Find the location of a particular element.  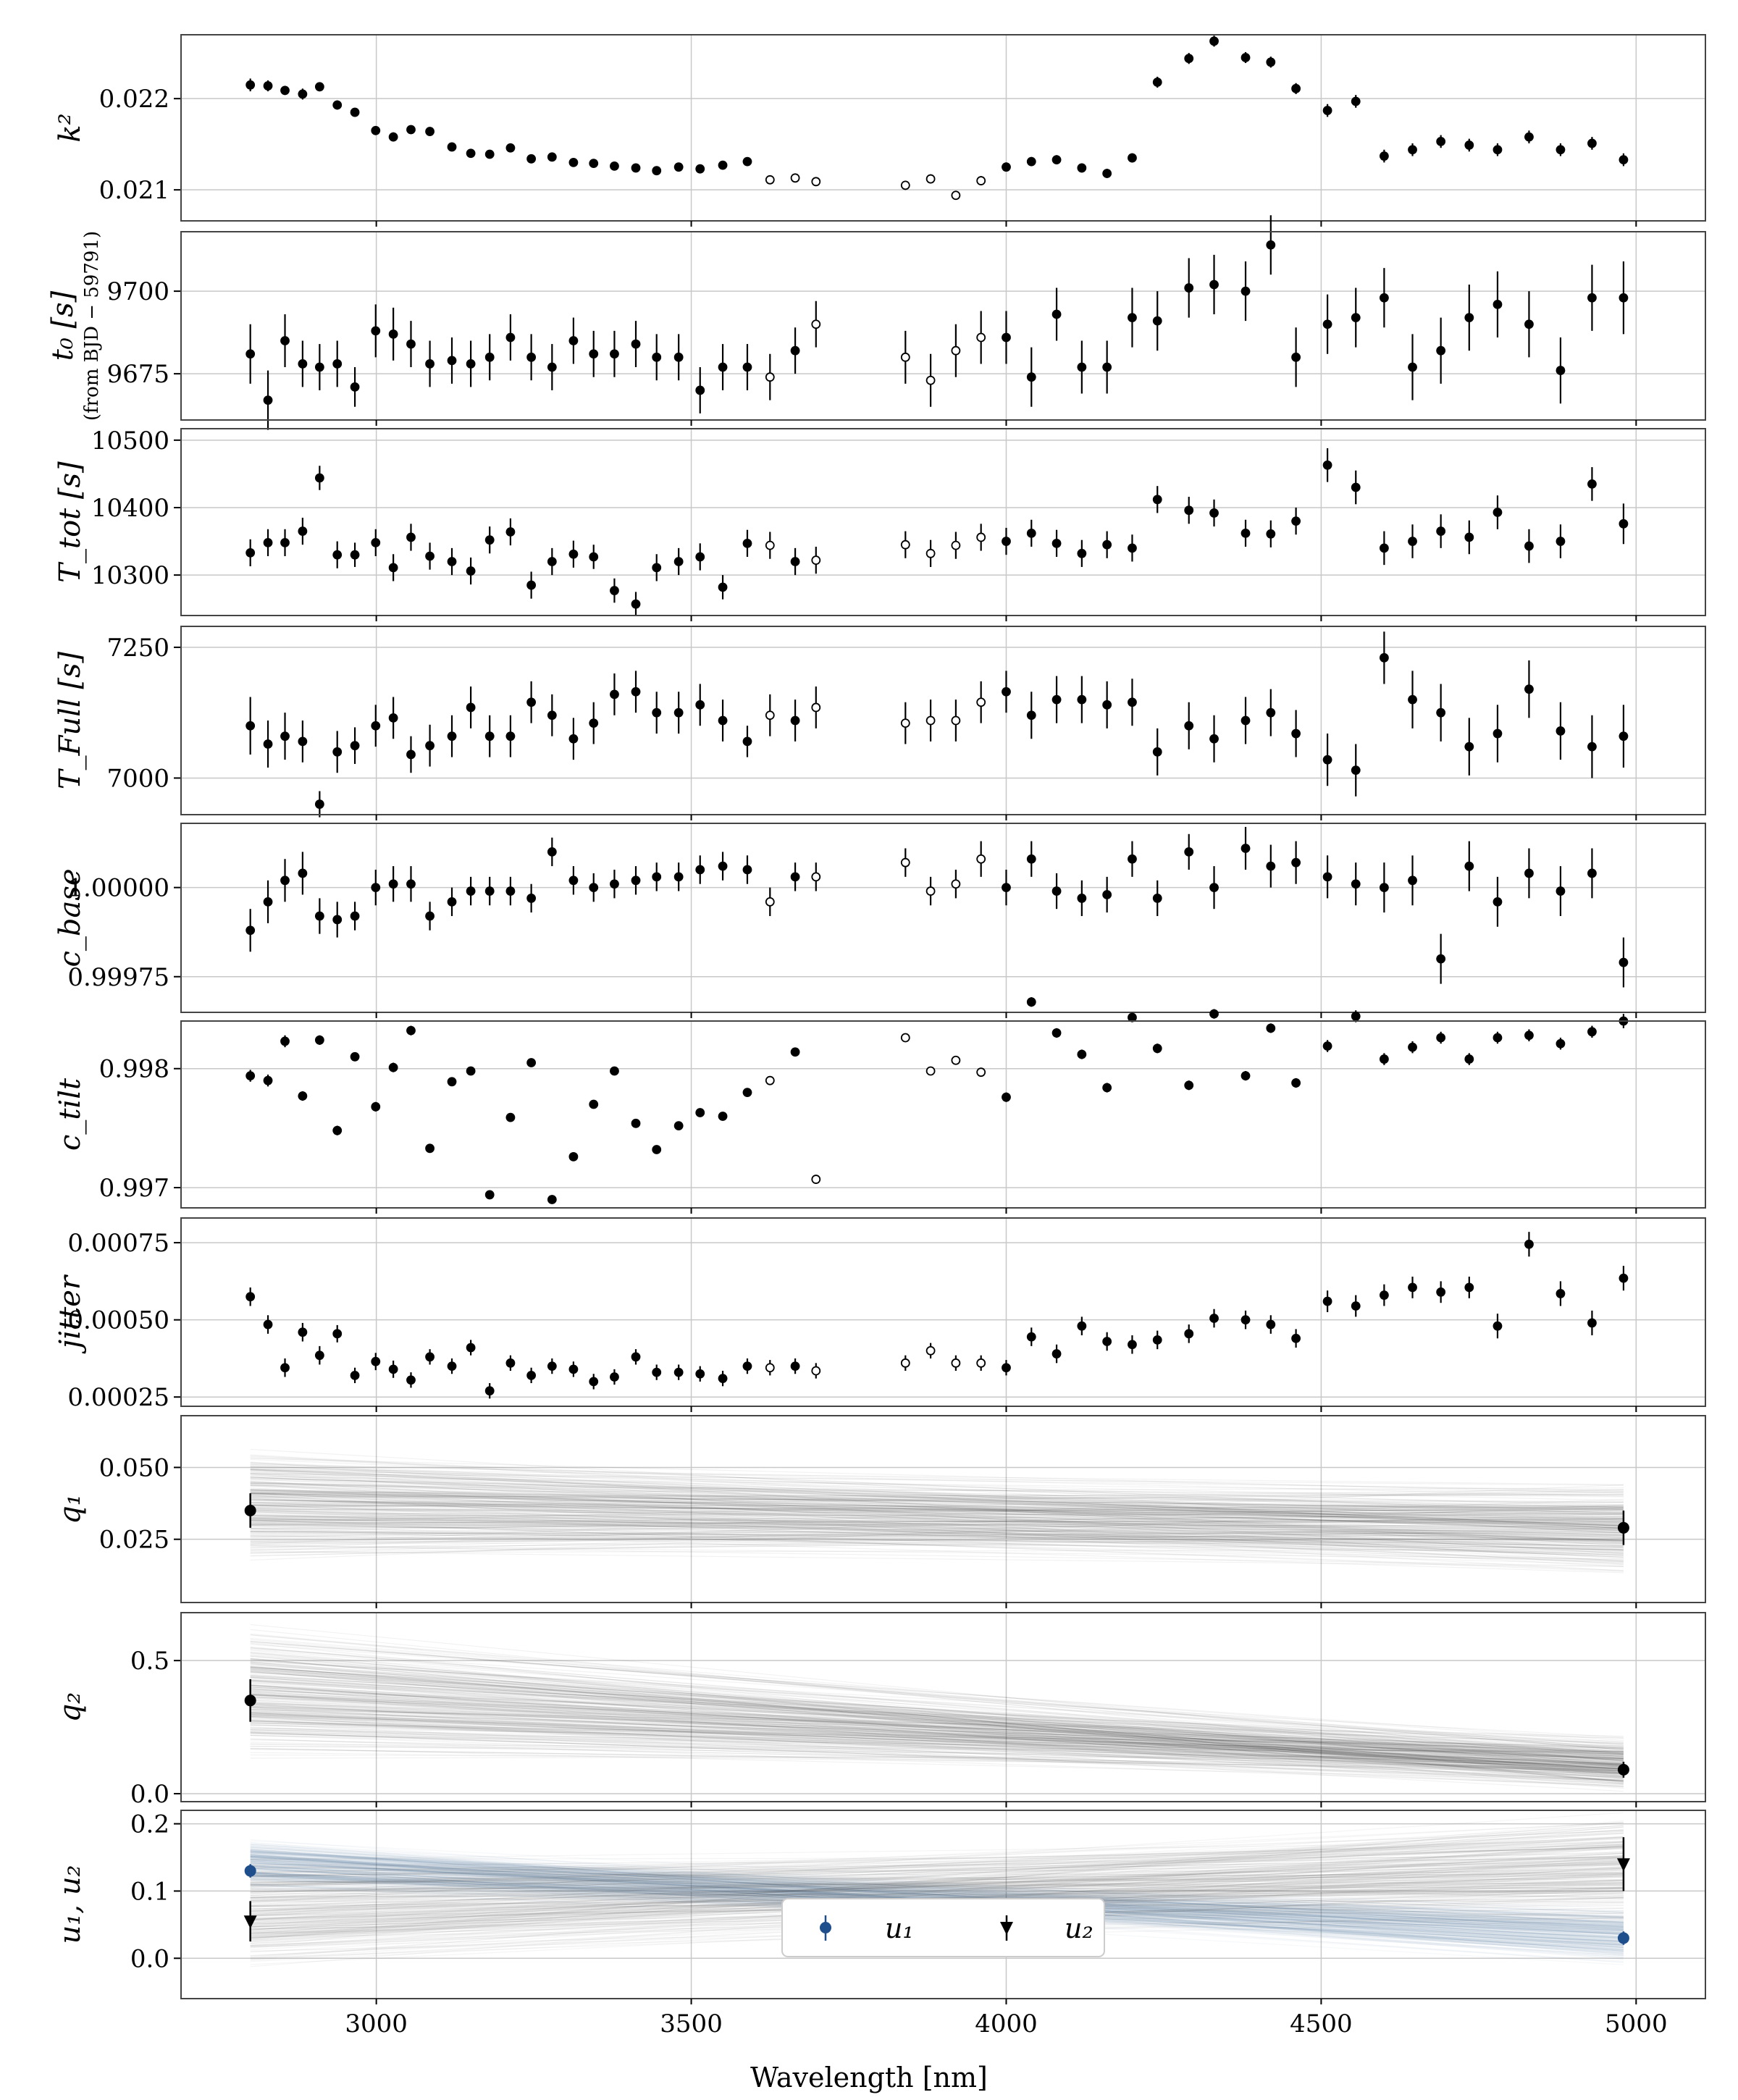

panel-1: 9675 9700 t₀ [s] (from BJD − 59791) is located at coordinates (876, 322).